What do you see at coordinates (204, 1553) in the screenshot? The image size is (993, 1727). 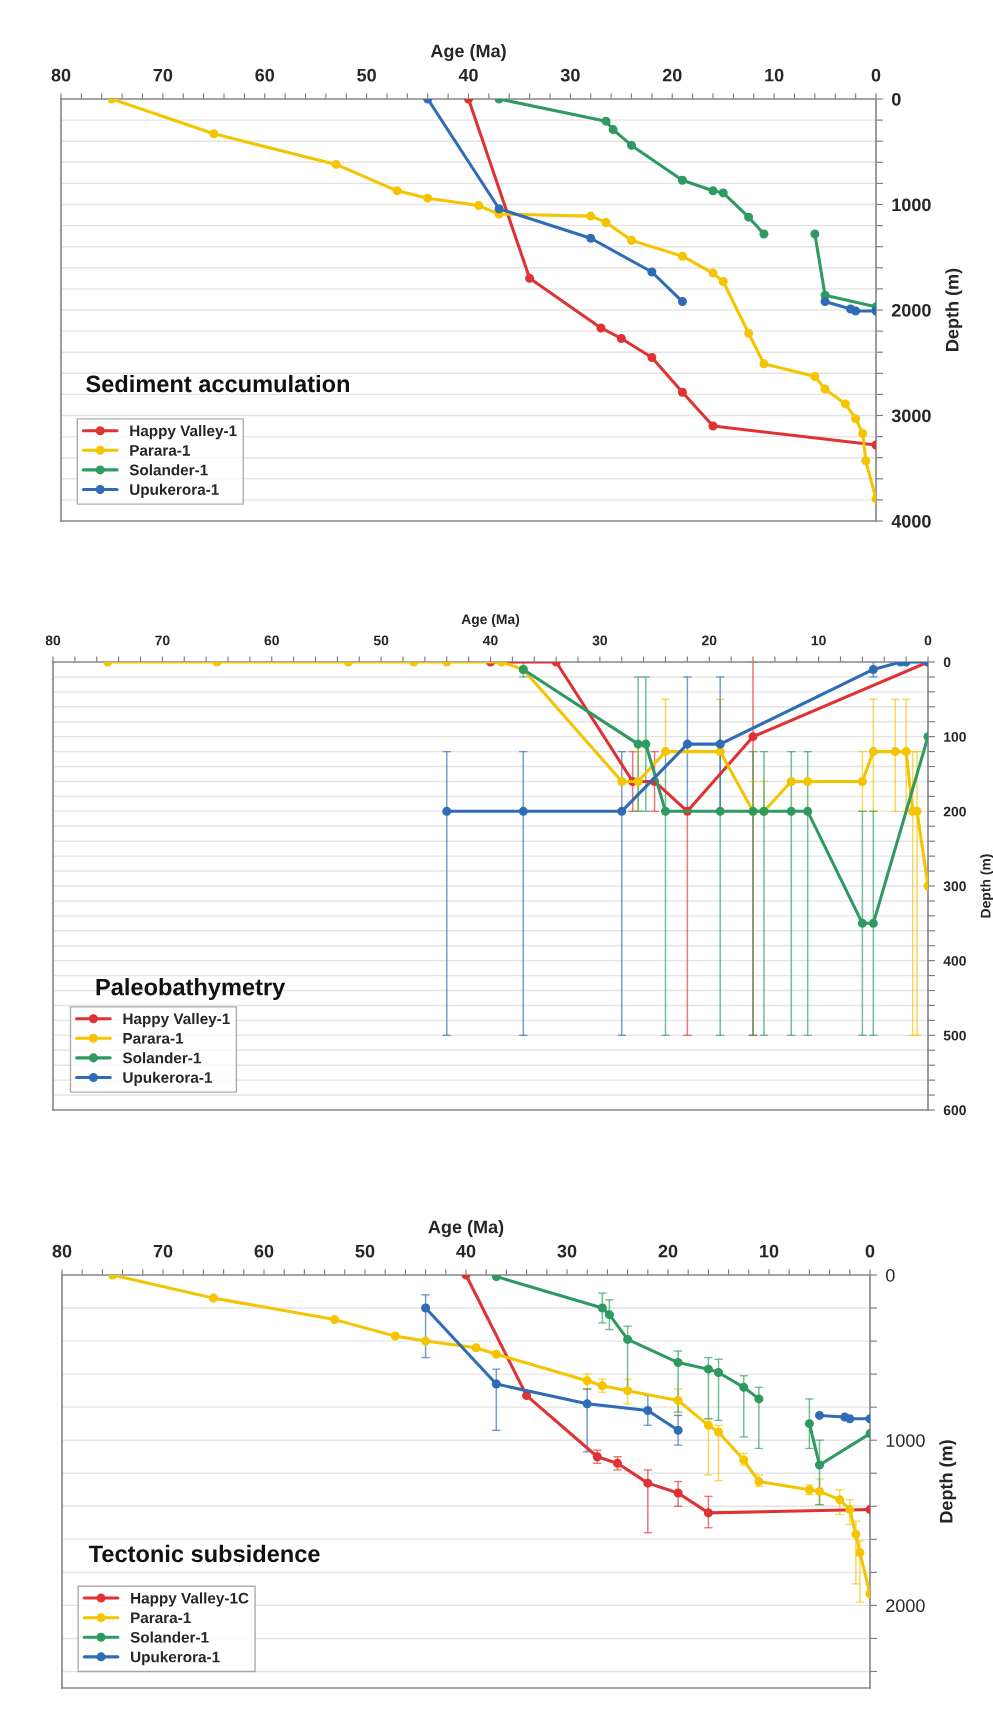 I see `text: Tectonic subsidence` at bounding box center [204, 1553].